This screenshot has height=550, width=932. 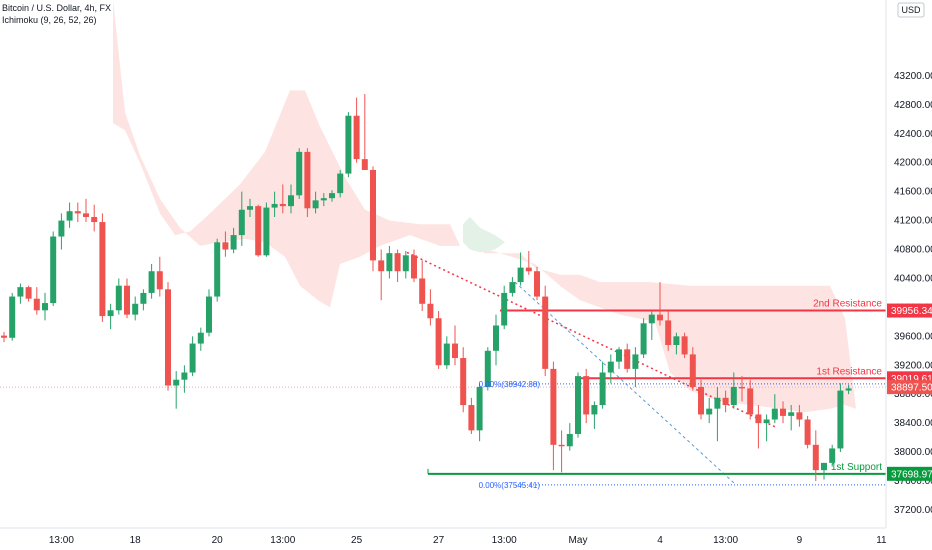 What do you see at coordinates (911, 379) in the screenshot?
I see `tag-label: 39019.61` at bounding box center [911, 379].